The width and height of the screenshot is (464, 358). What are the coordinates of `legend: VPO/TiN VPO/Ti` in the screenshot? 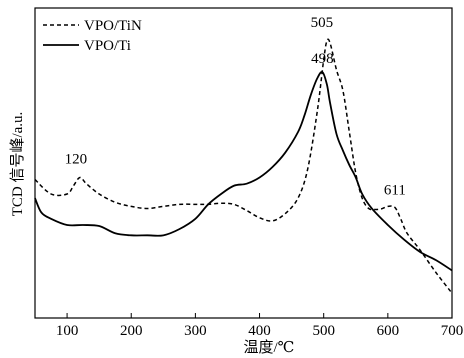 It's located at (92, 36).